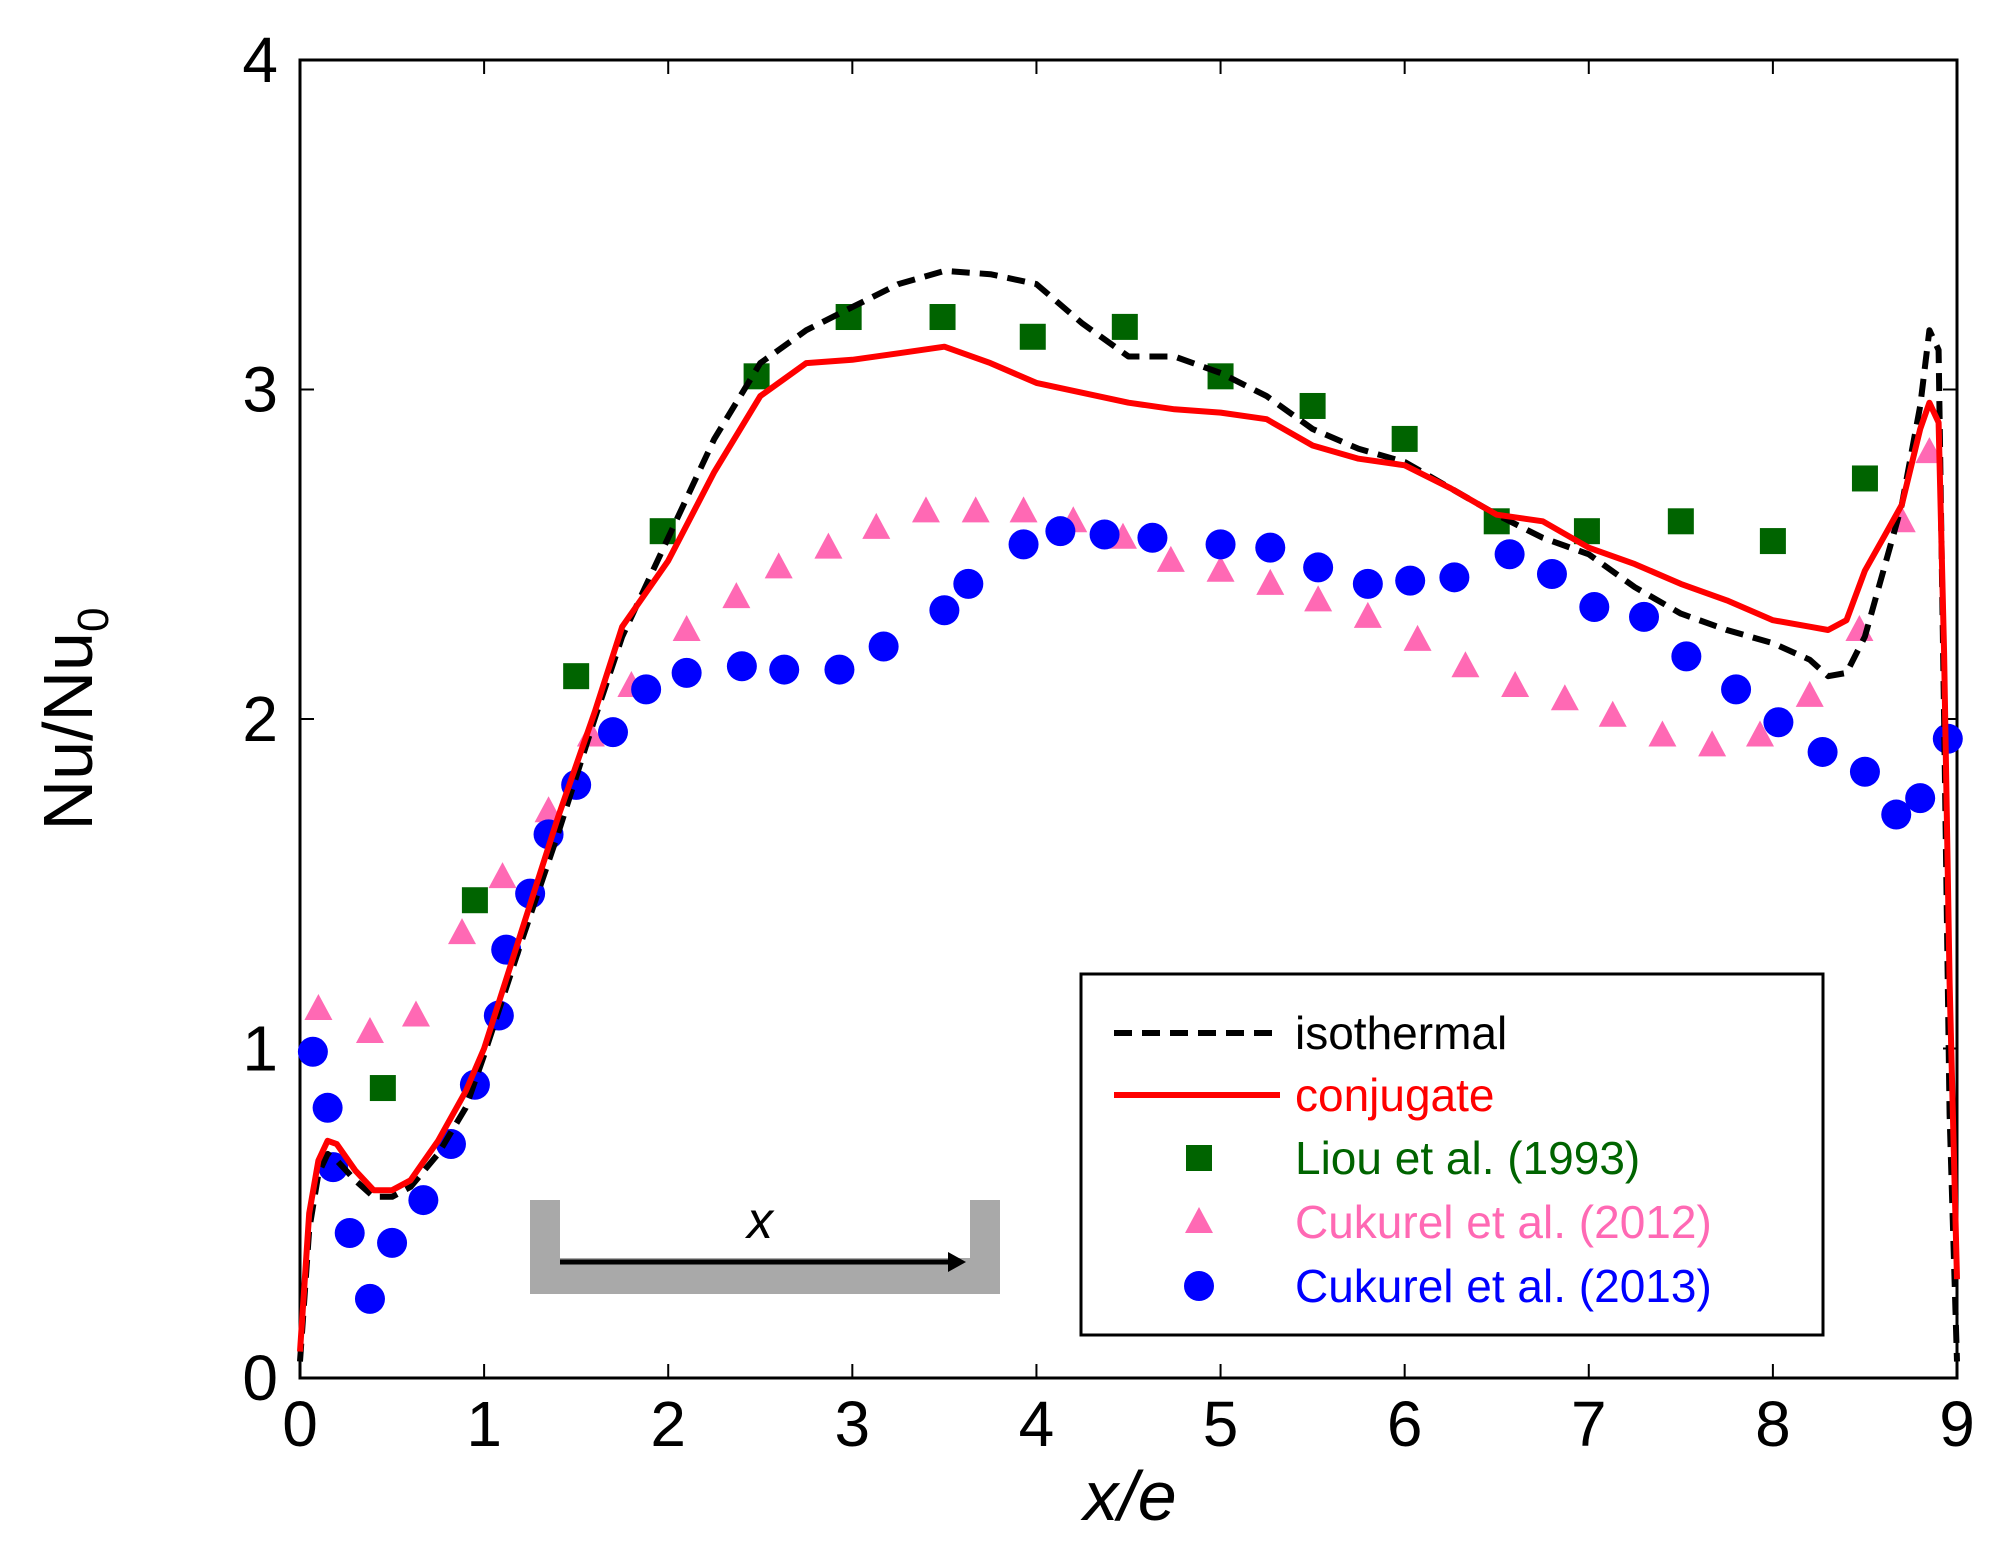 The width and height of the screenshot is (1999, 1547). What do you see at coordinates (260, 1378) in the screenshot?
I see `y-tick-label: 0` at bounding box center [260, 1378].